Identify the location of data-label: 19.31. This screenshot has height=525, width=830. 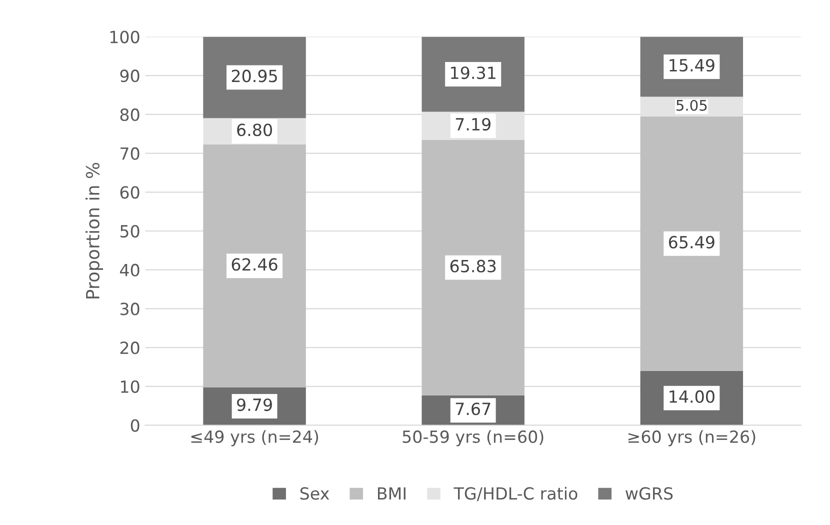
(473, 73).